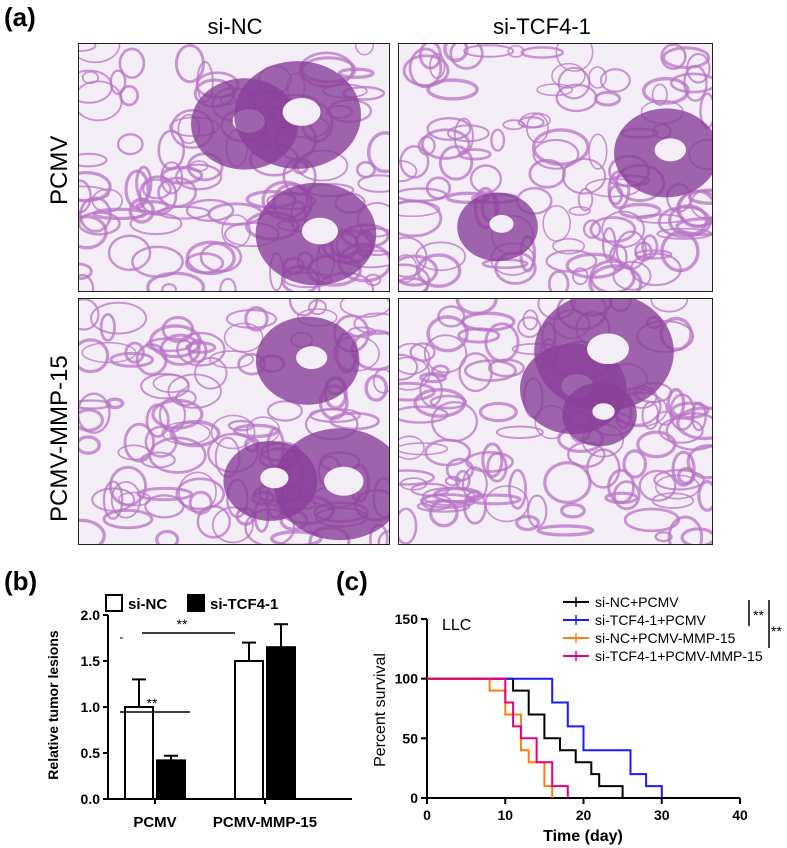  What do you see at coordinates (662, 815) in the screenshot?
I see `x-tick-label: 30` at bounding box center [662, 815].